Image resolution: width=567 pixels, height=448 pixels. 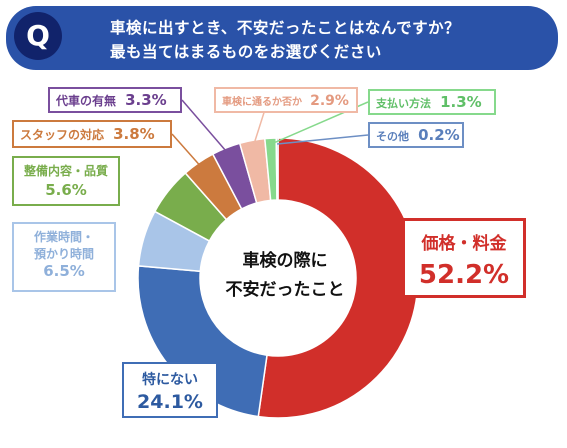 What do you see at coordinates (285, 289) in the screenshot?
I see `center-label-line2: 不安だったこと` at bounding box center [285, 289].